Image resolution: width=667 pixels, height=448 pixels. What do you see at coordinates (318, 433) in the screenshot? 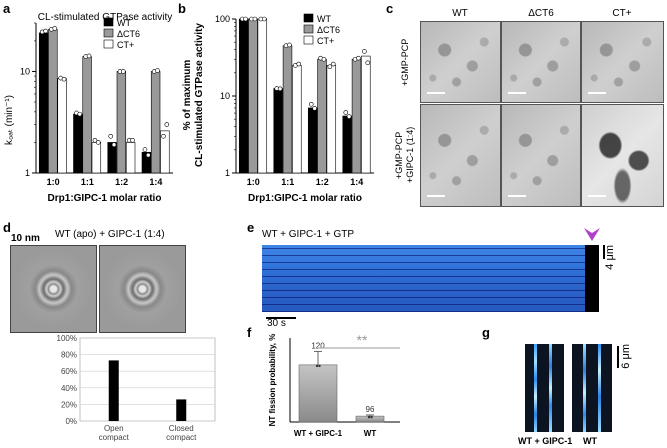
I see `x-tick-label-0: WT + GIPC-1` at bounding box center [318, 433].